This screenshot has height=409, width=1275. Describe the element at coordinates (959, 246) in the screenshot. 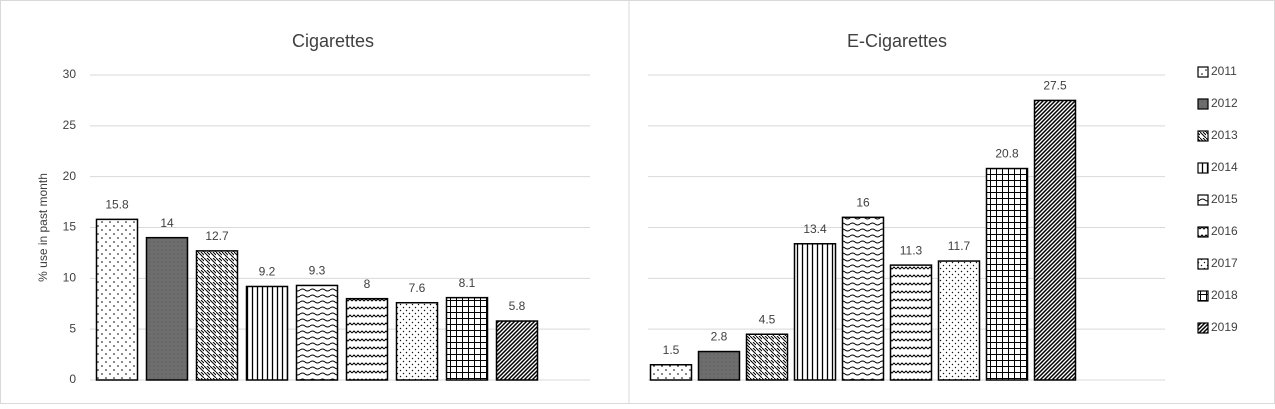

I see `data-label: 11.7` at that location.